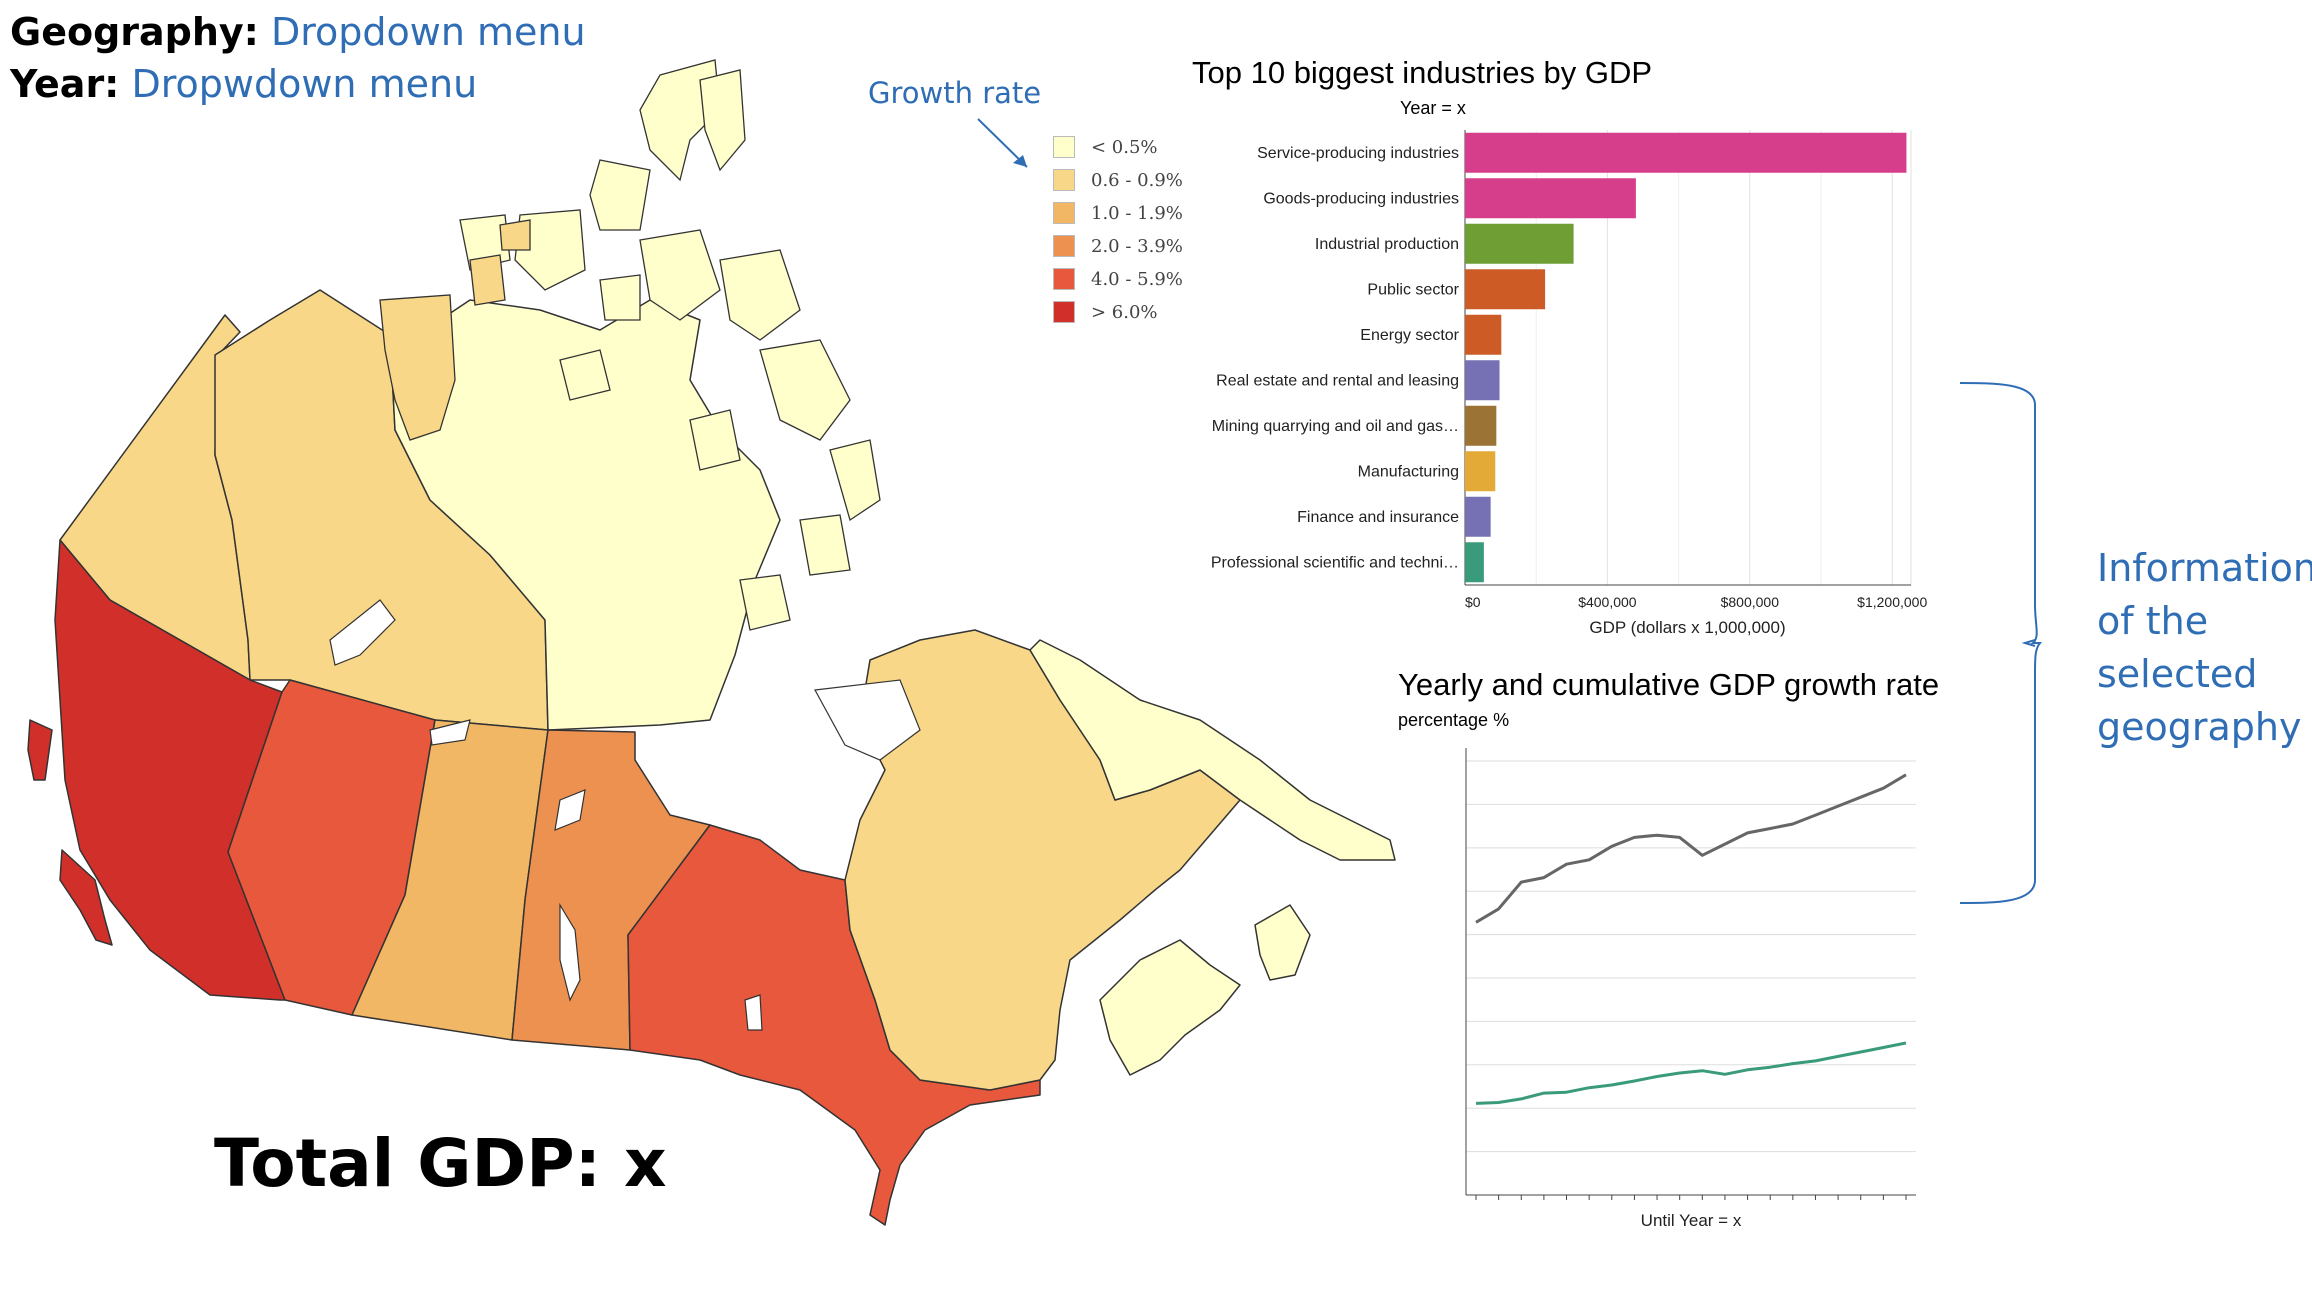  What do you see at coordinates (1387, 244) in the screenshot?
I see `bar-category-label: Industrial production` at bounding box center [1387, 244].